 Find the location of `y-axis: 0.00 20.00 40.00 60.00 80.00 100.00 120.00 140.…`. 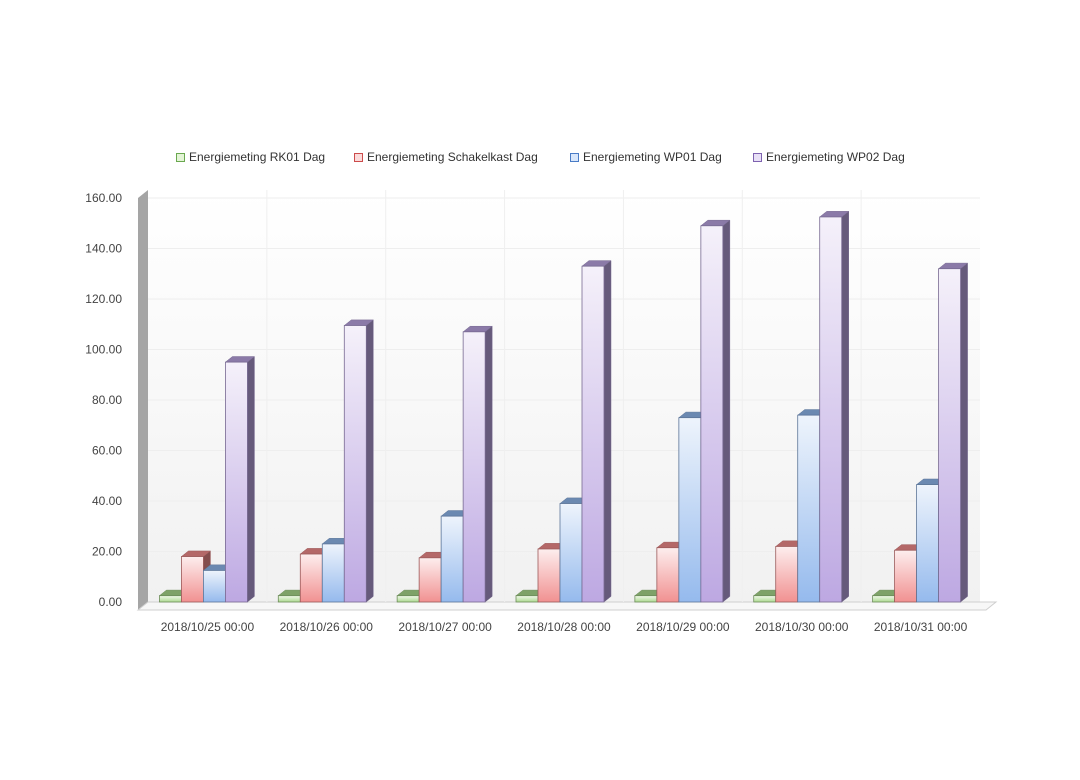

y-axis: 0.00 20.00 40.00 60.00 80.00 100.00 120.00 140.… is located at coordinates (103, 400).